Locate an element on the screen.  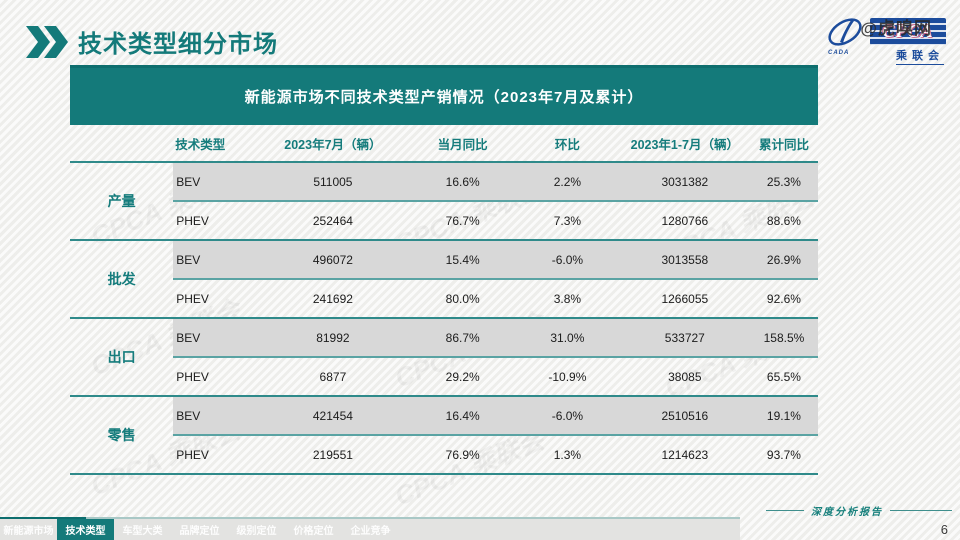
cell-cumyoy: 158.5% is located at coordinates (783, 338).